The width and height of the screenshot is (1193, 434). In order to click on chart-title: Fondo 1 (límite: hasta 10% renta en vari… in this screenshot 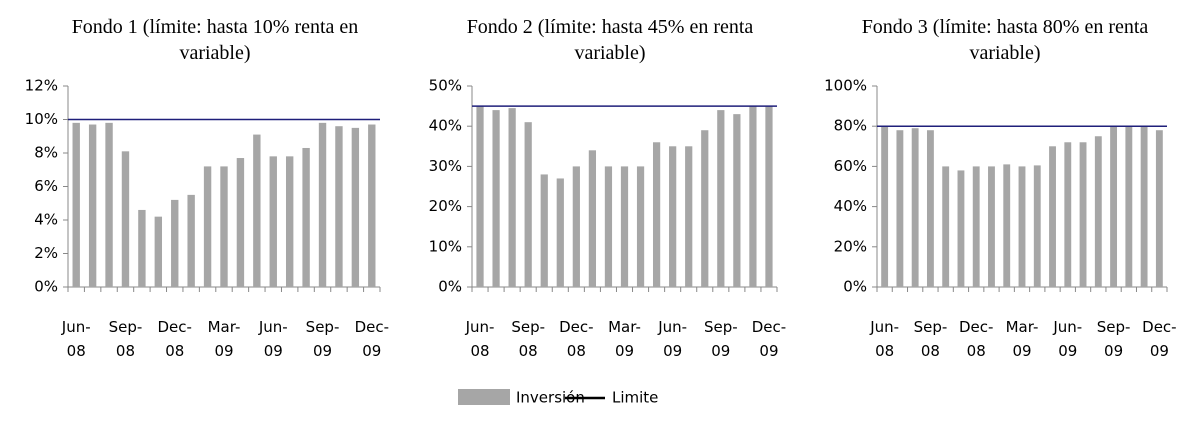, I will do `click(215, 40)`.